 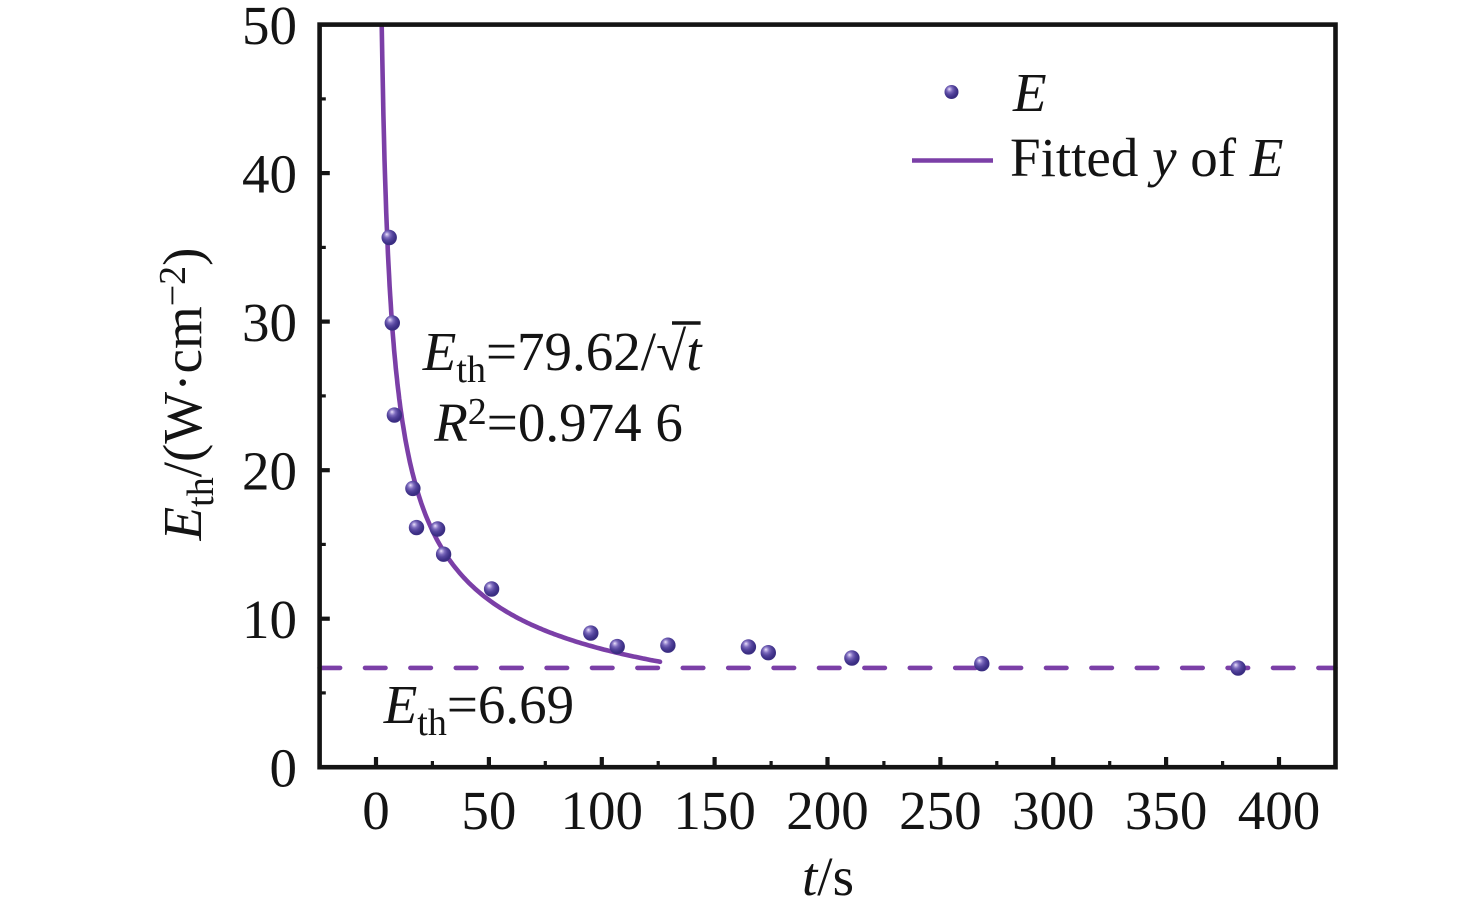 I want to click on svg-text: Eth/(W·cm−2), so click(x=187, y=395).